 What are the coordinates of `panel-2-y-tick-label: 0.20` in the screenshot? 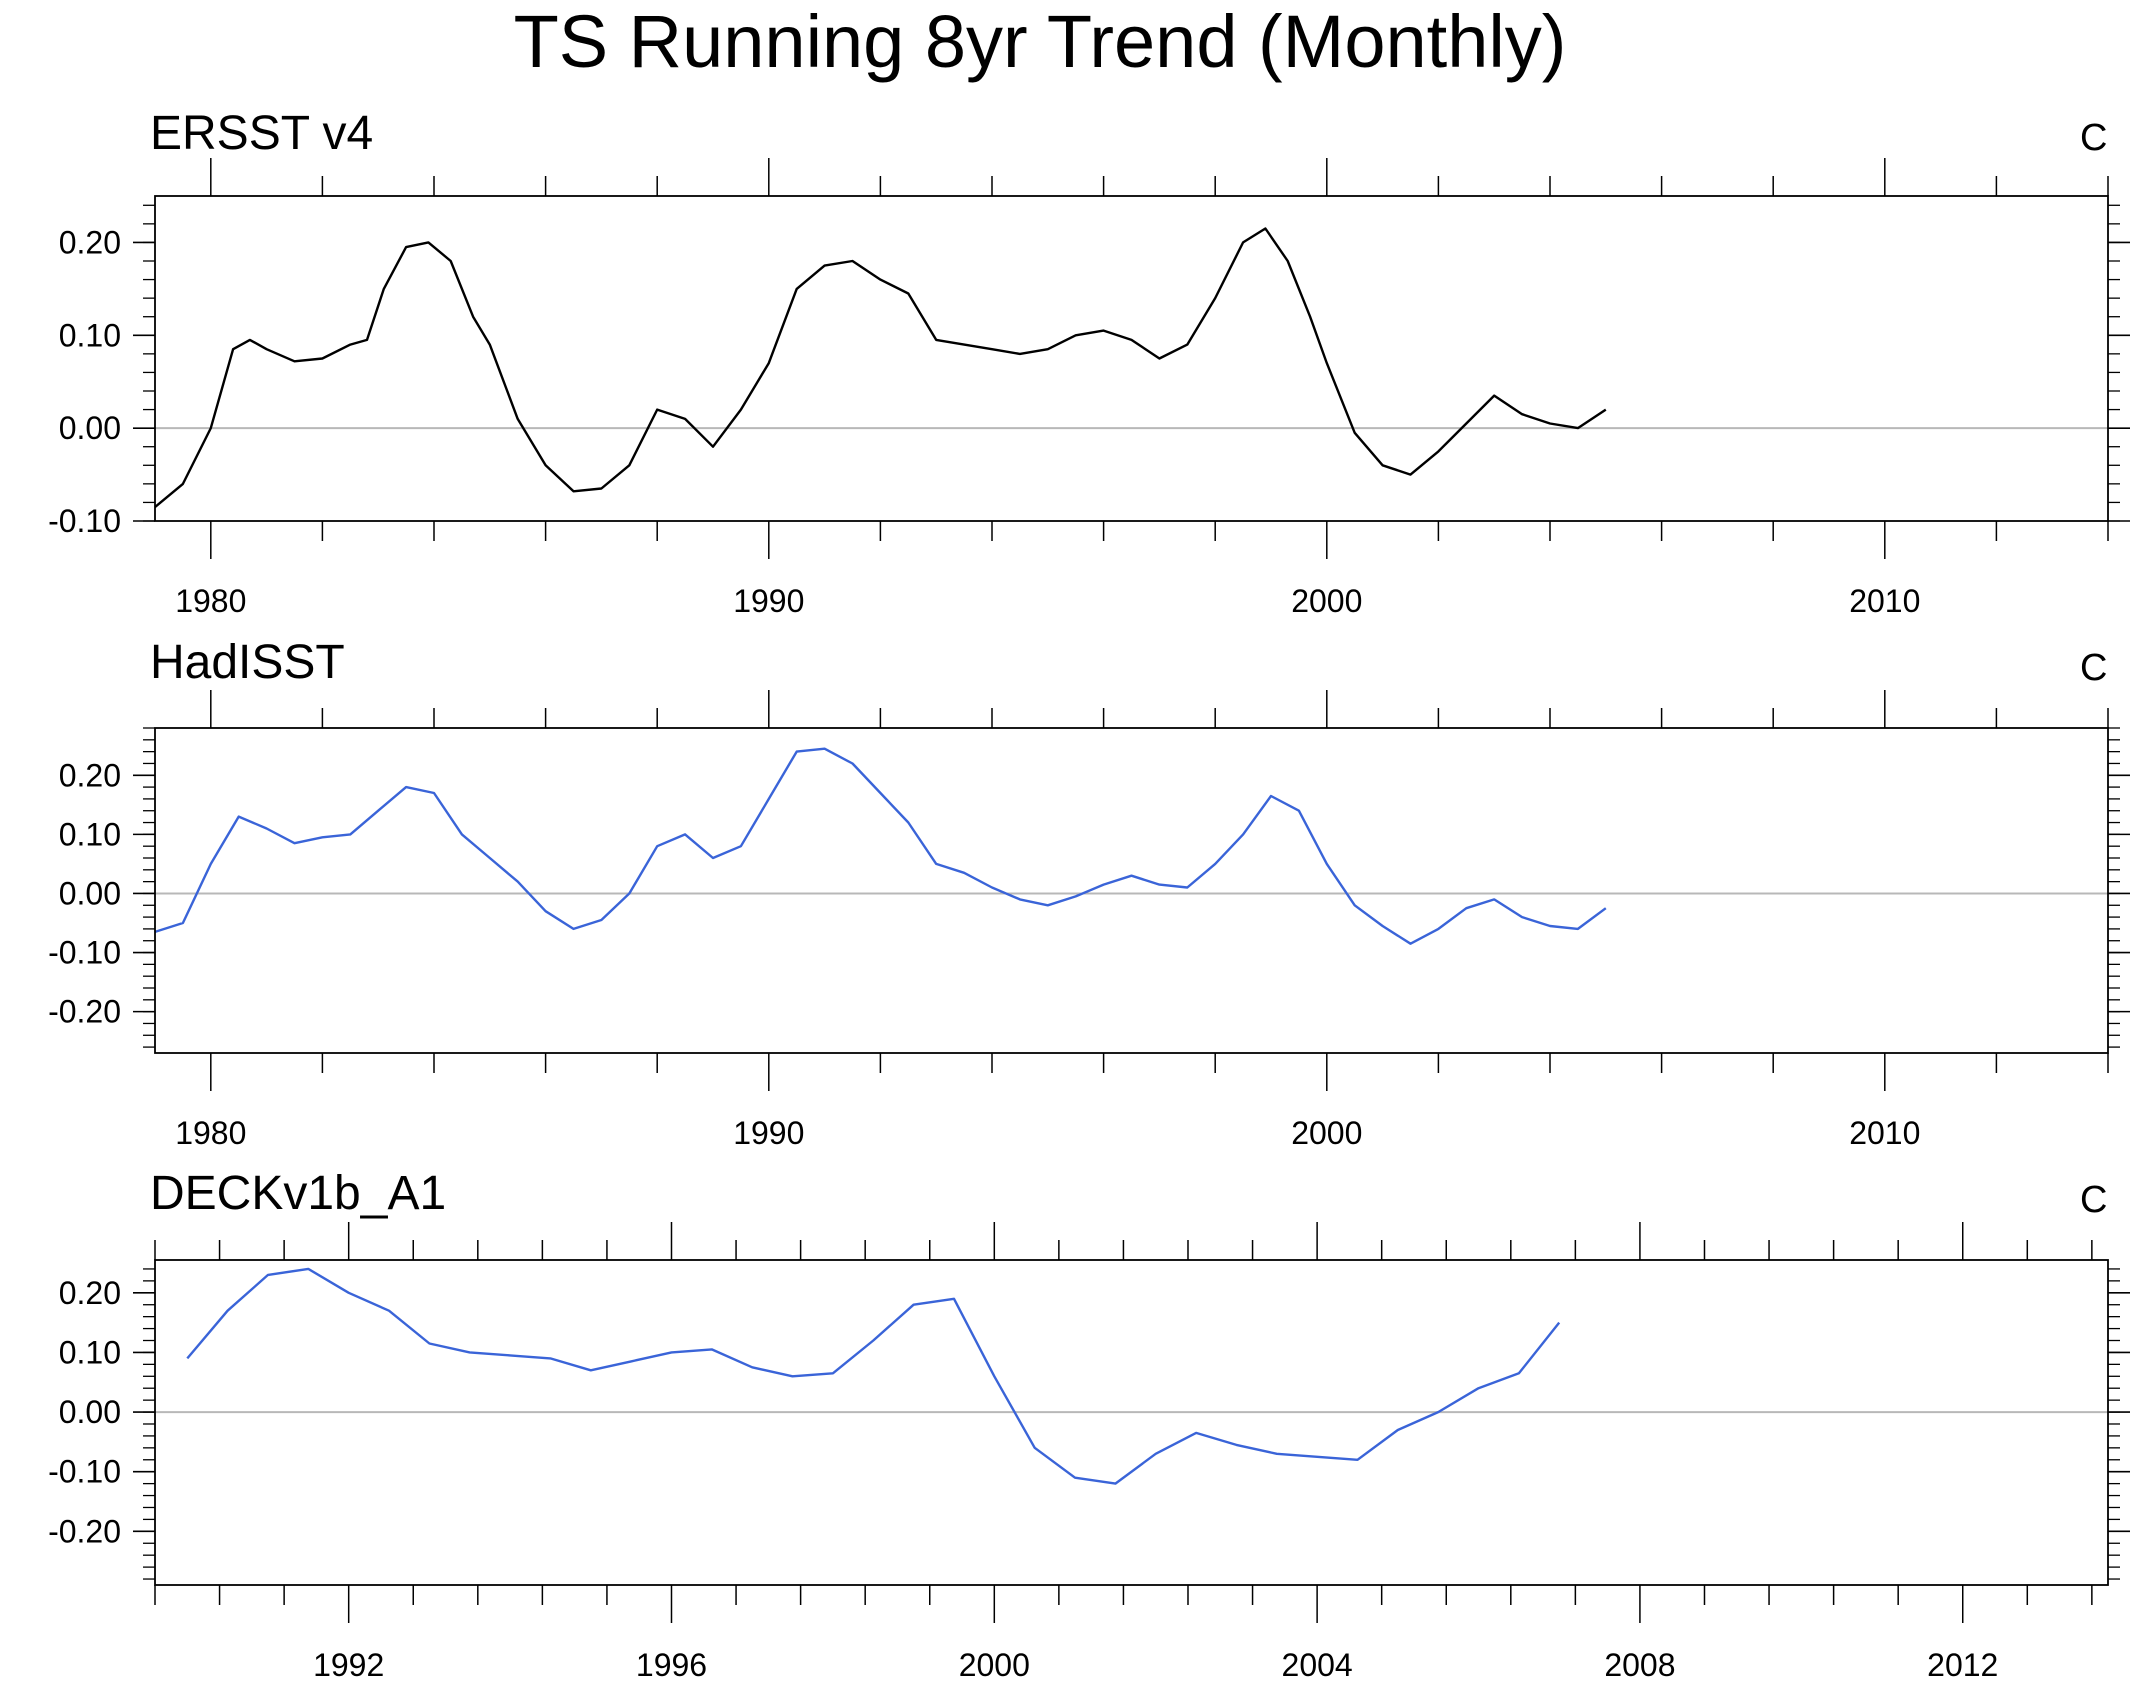 It's located at (90, 775).